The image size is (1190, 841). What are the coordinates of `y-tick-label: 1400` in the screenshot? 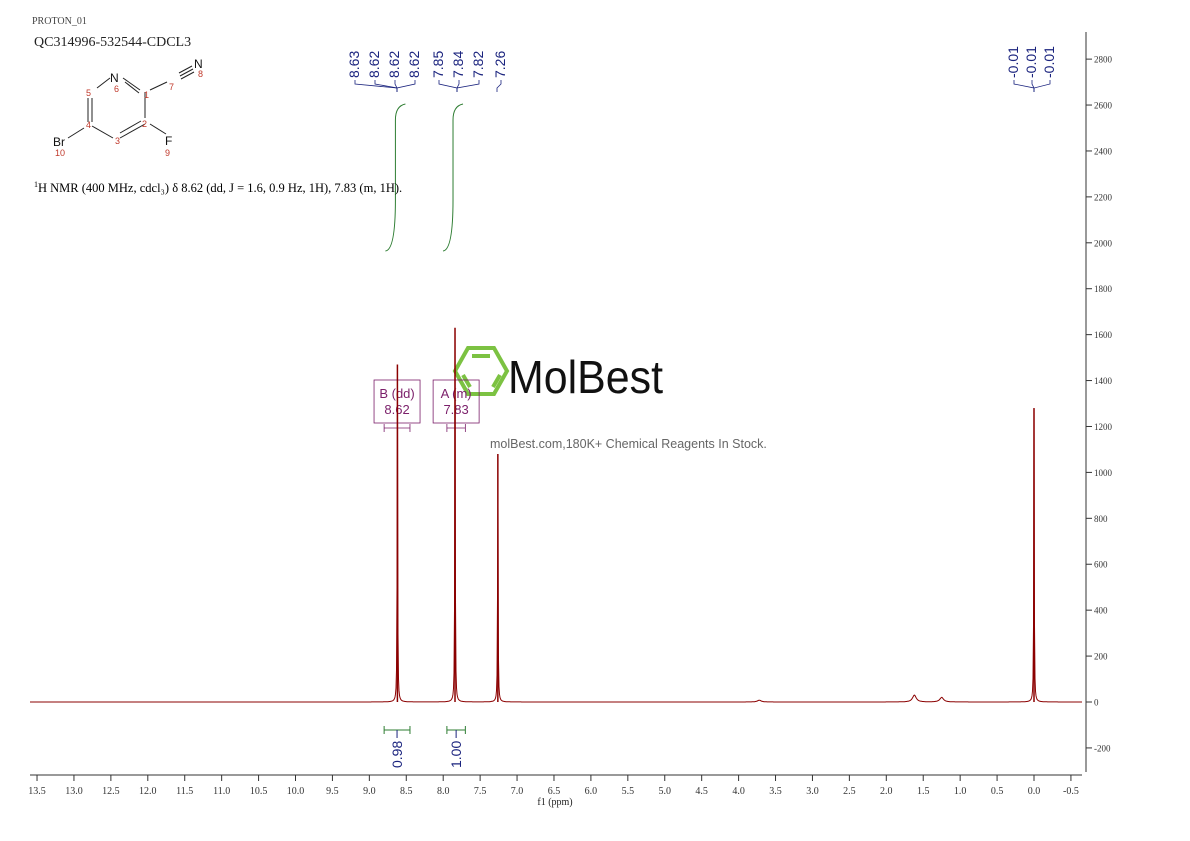 It's located at (1103, 381).